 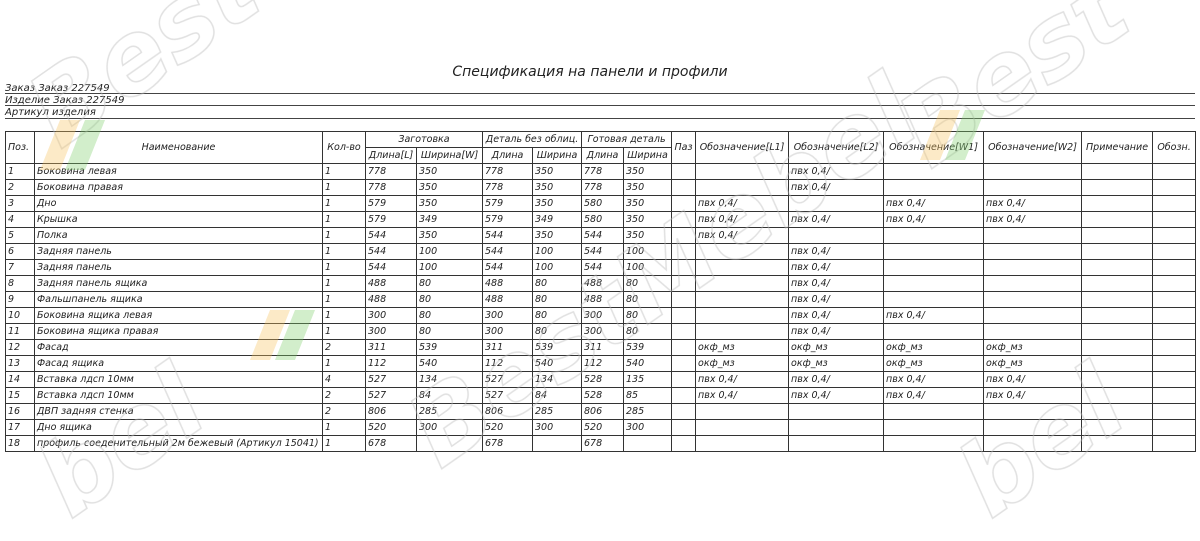 What do you see at coordinates (742, 363) in the screenshot?
I see `cell-l1: окф_мз` at bounding box center [742, 363].